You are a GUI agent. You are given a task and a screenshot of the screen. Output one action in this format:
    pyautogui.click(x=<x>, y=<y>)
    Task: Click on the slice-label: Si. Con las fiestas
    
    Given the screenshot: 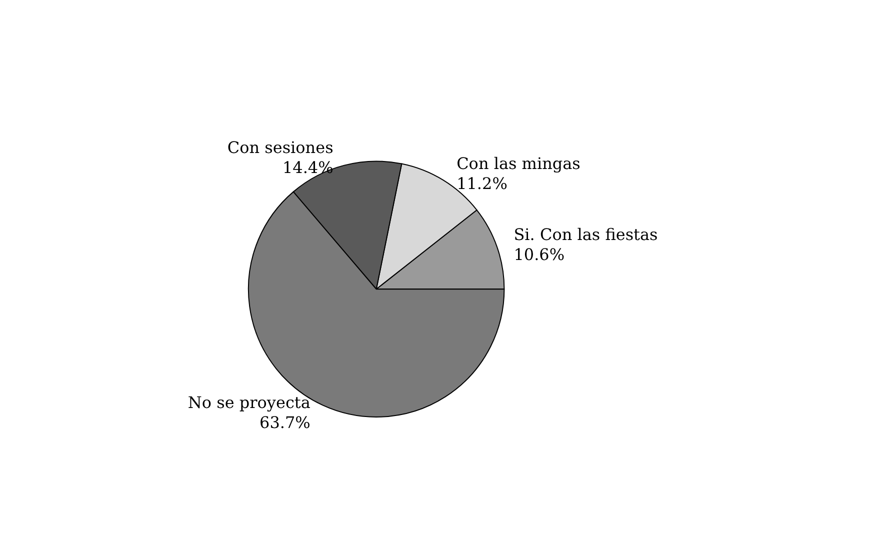 What is the action you would take?
    pyautogui.click(x=586, y=234)
    